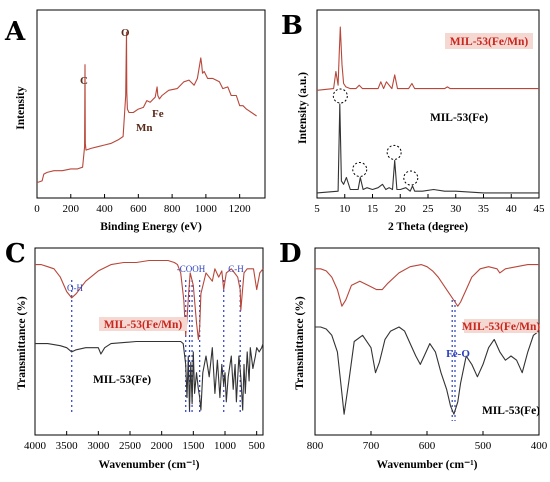 The height and width of the screenshot is (482, 550). I want to click on mil53-femn-label-bg-d, so click(501, 326).